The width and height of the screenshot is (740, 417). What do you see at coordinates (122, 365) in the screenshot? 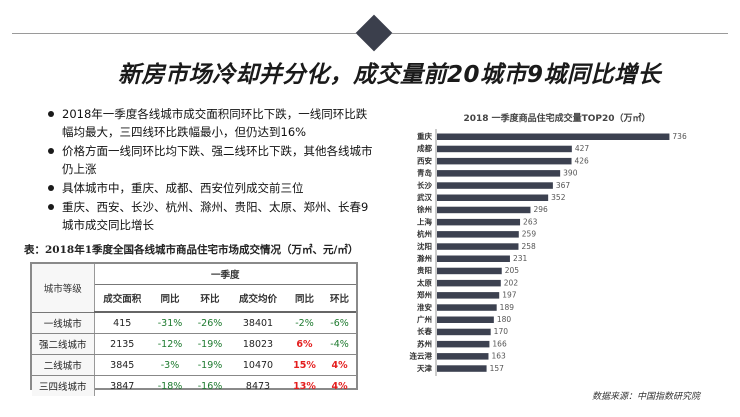
I see `table-cell: 3845` at bounding box center [122, 365].